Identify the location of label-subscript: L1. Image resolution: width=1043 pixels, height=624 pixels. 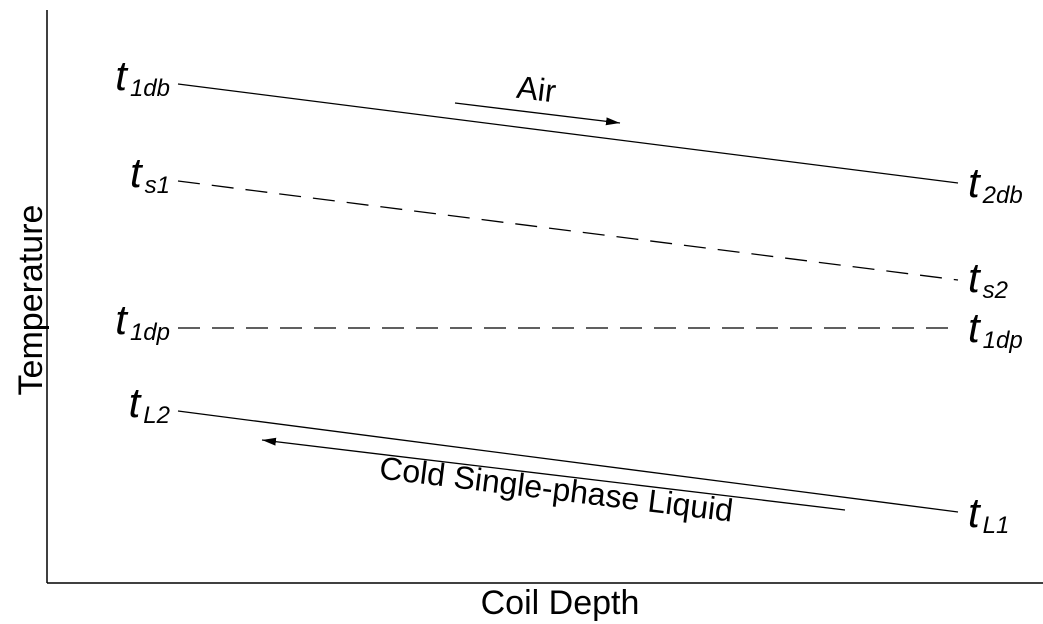
(996, 525).